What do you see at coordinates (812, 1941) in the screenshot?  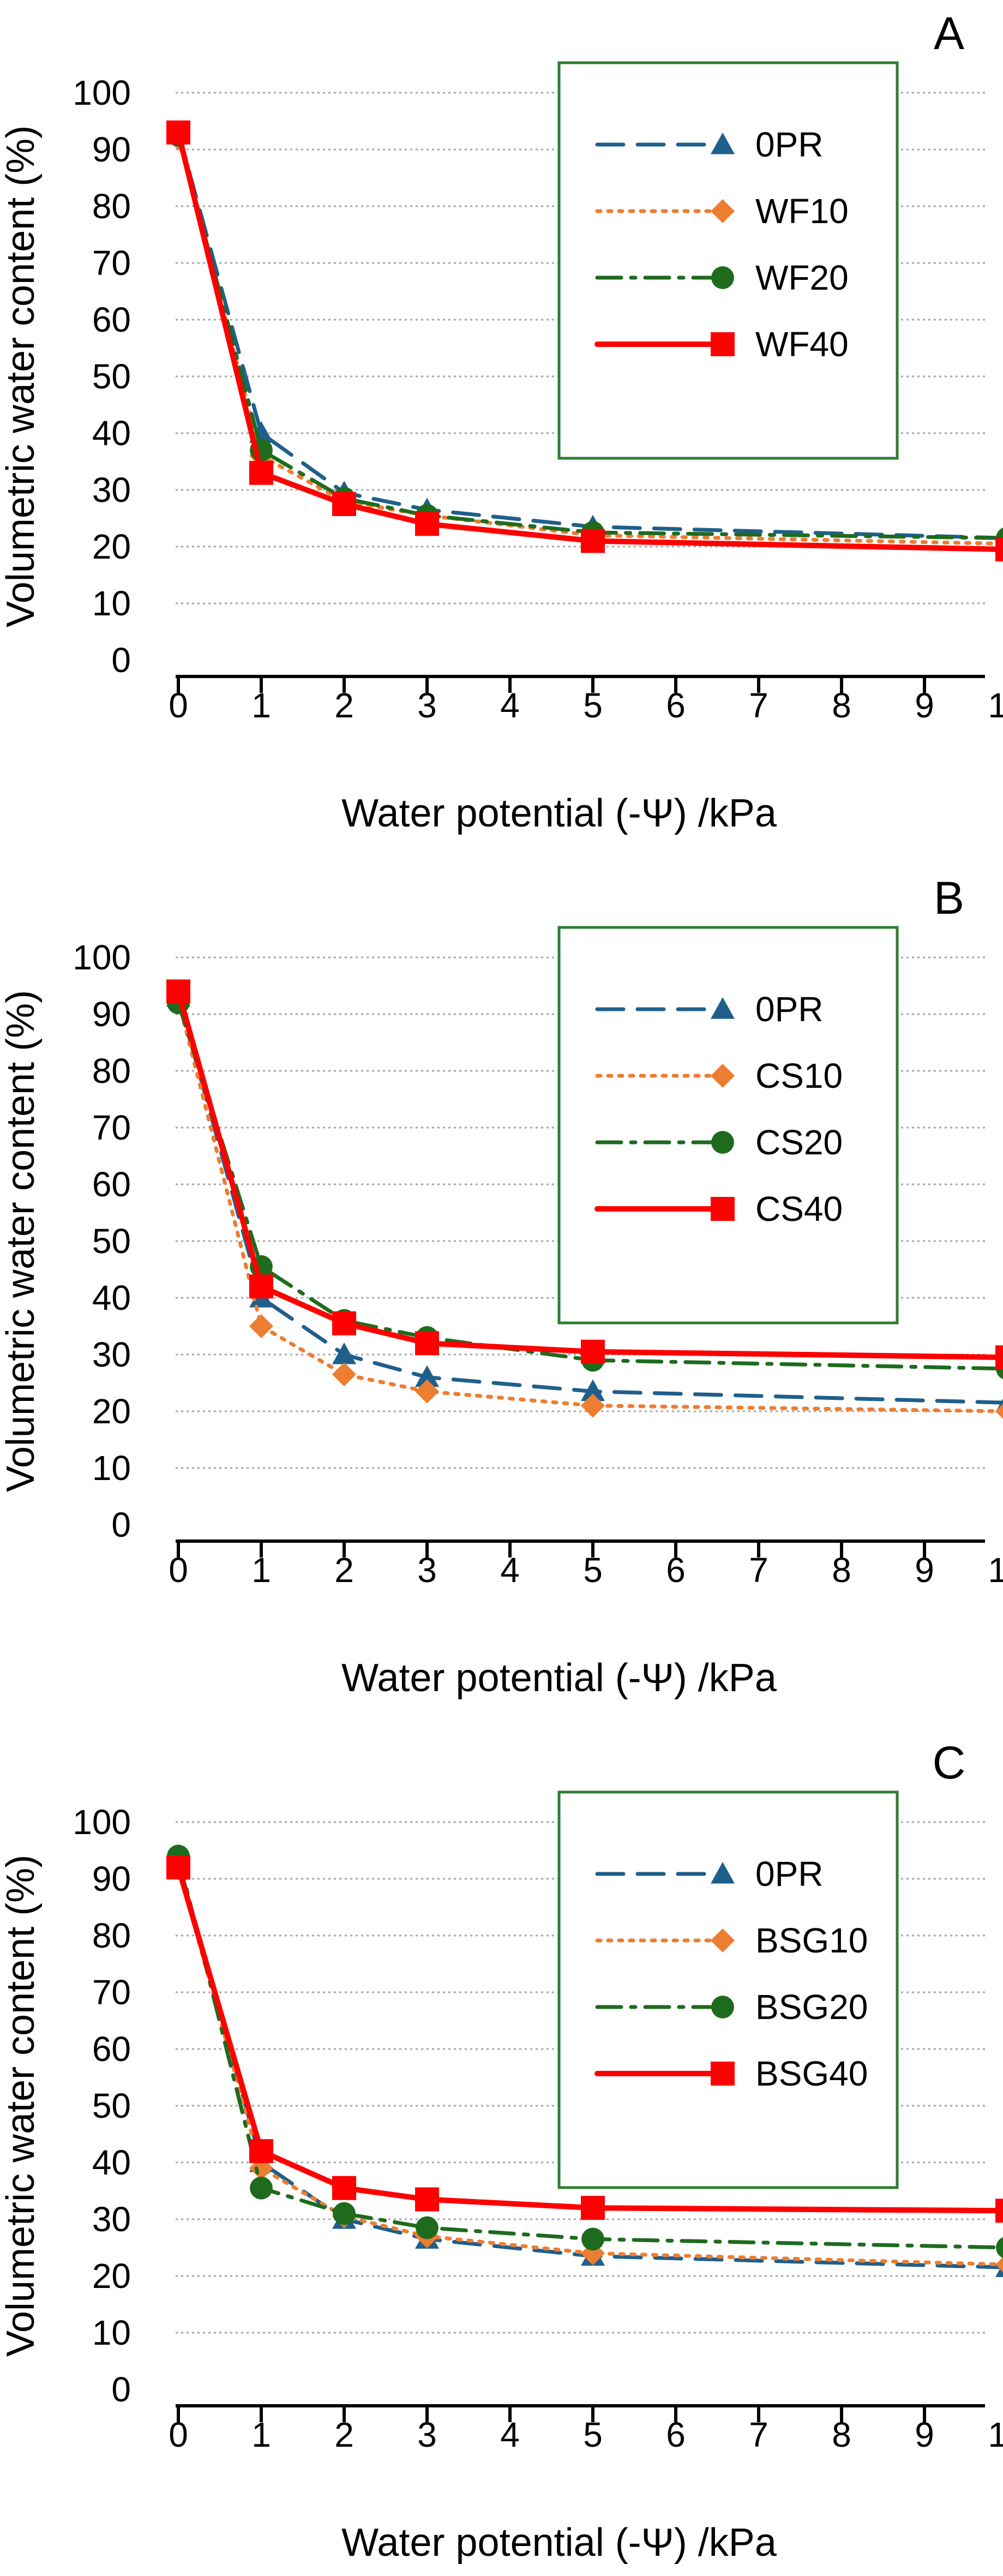 I see `legend-label: BSG10` at bounding box center [812, 1941].